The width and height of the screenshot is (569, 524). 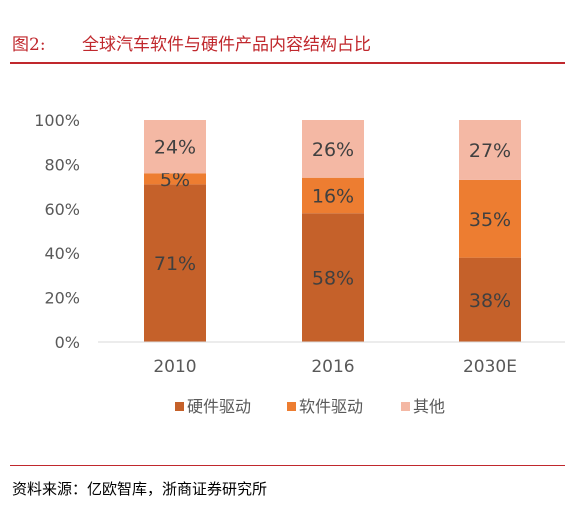 I want to click on data-label: 35%, so click(x=490, y=220).